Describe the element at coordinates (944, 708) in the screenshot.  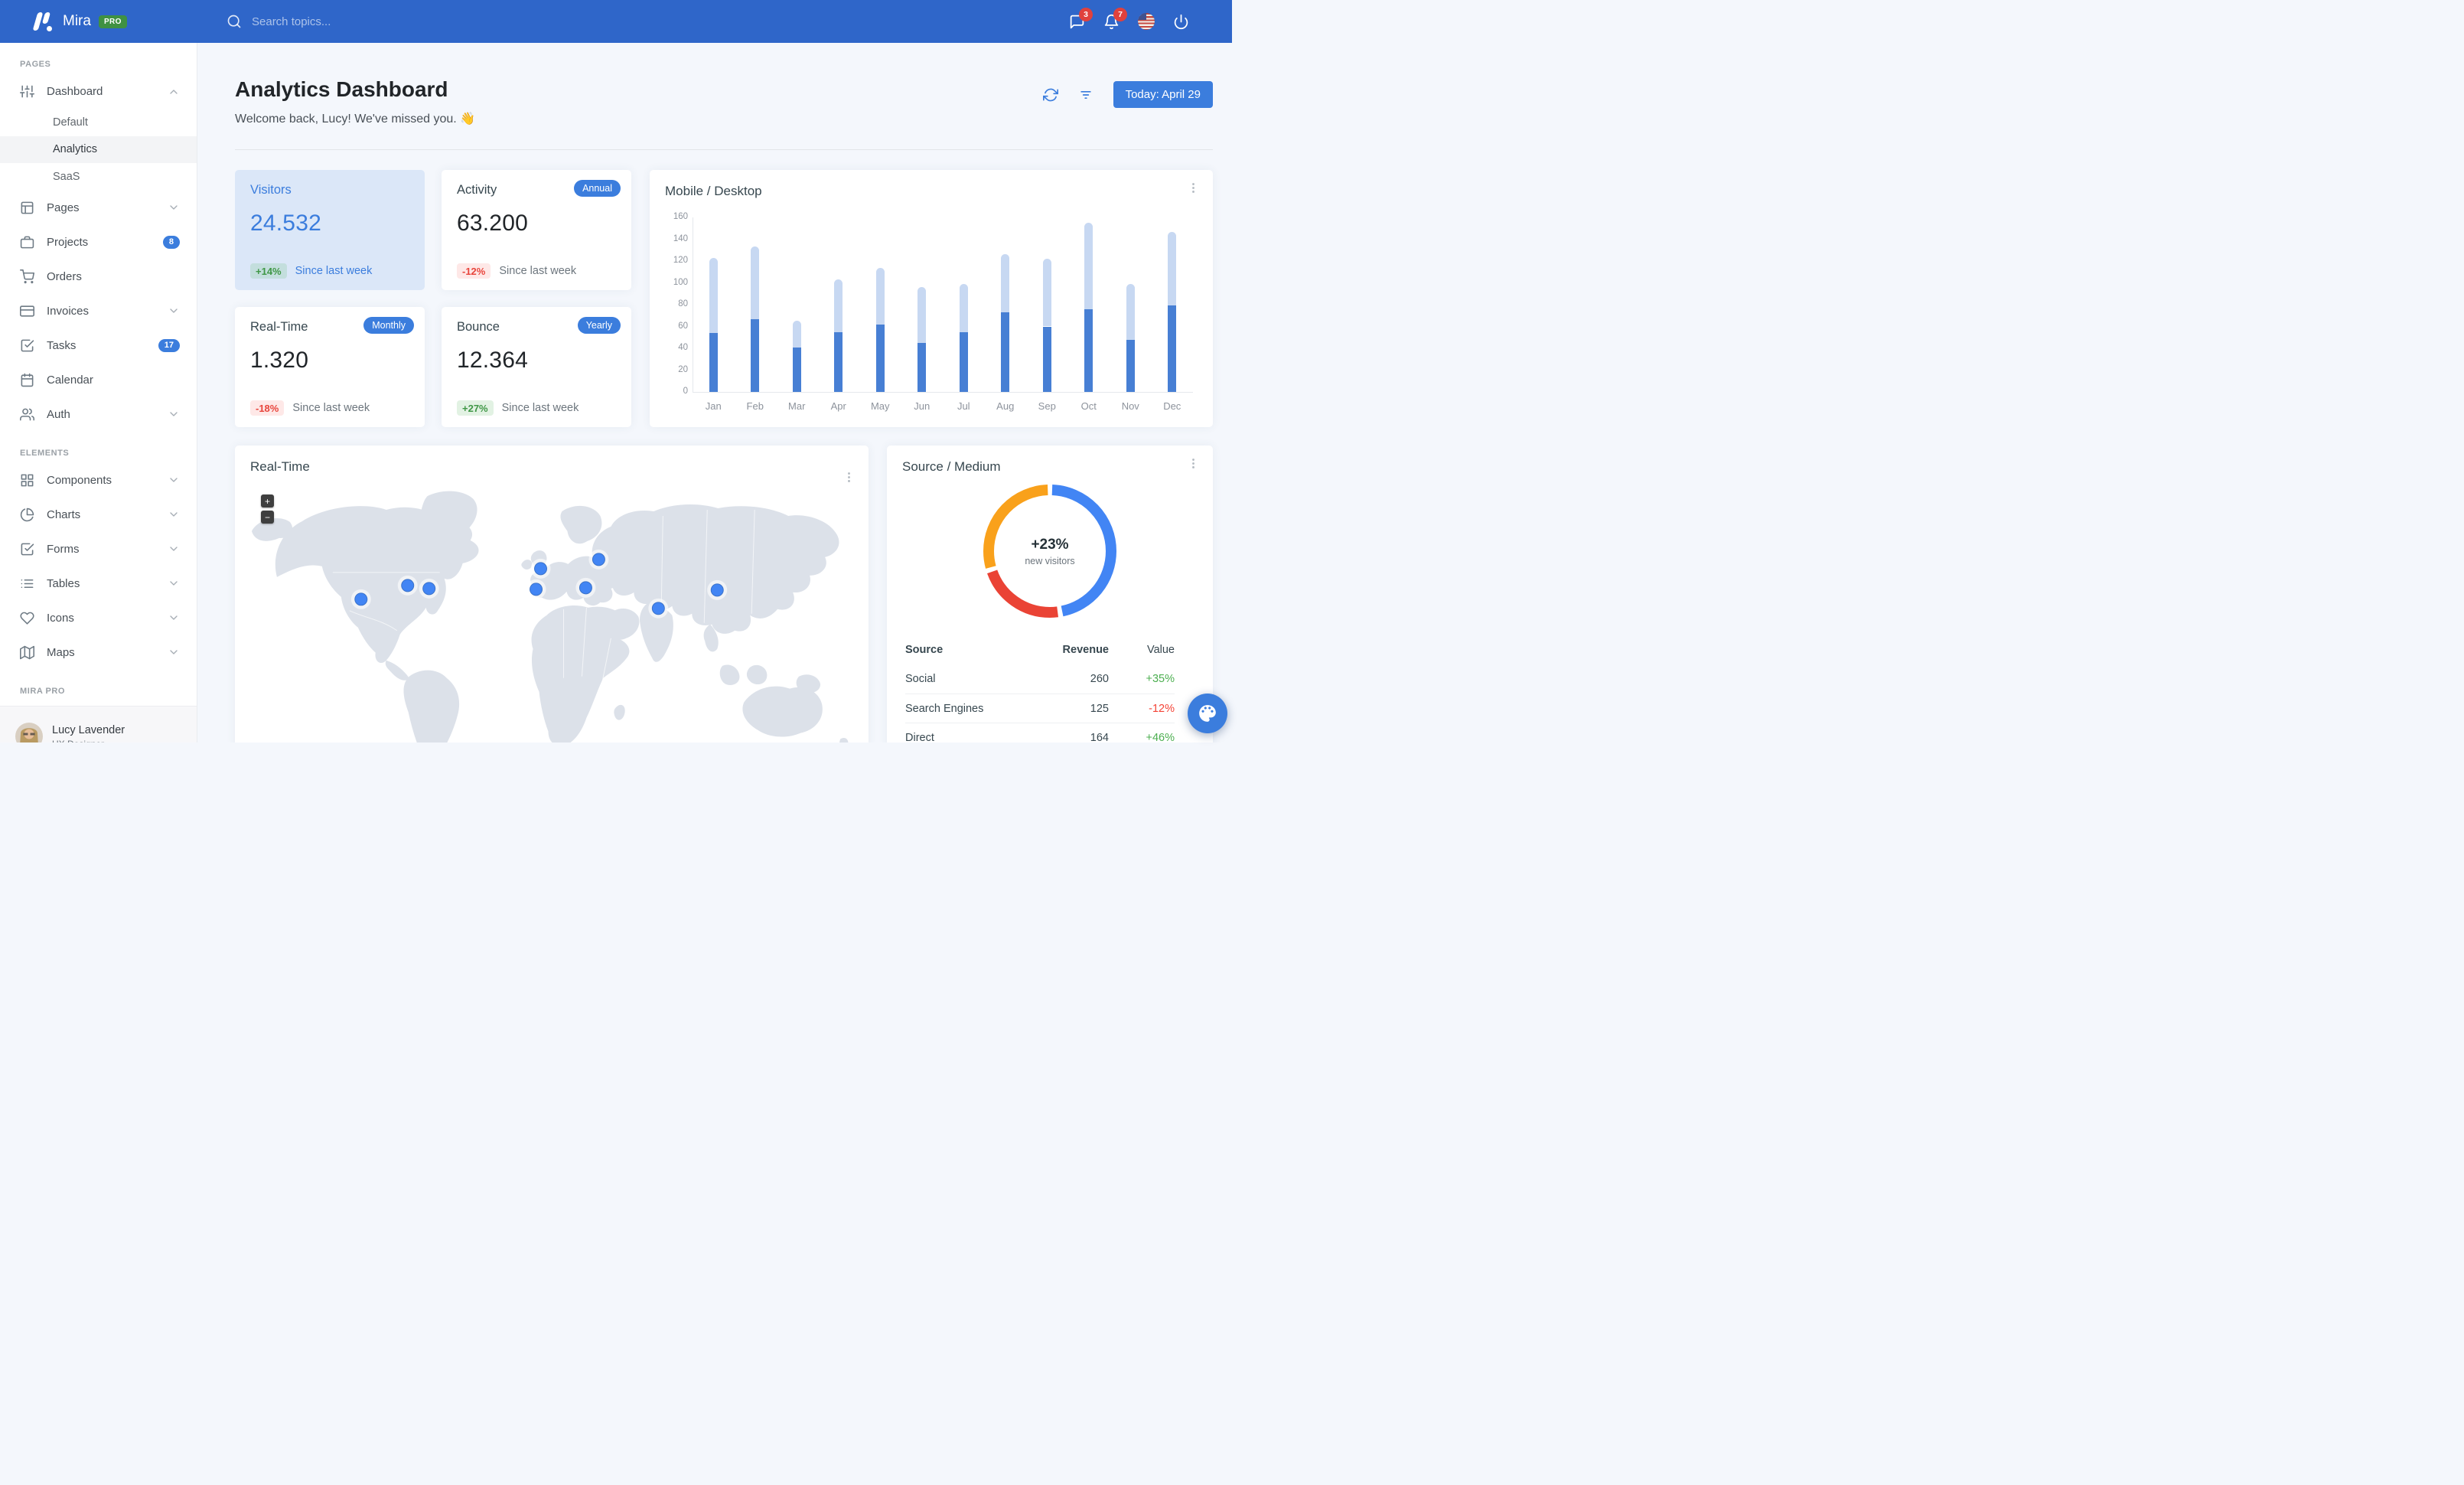
I see `cell-source: Search Engines` at that location.